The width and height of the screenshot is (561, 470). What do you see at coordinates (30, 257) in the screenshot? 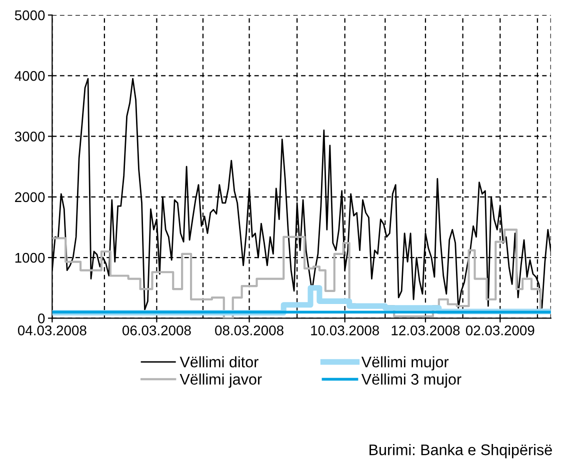
I see `y-tick-label: 1000` at bounding box center [30, 257].